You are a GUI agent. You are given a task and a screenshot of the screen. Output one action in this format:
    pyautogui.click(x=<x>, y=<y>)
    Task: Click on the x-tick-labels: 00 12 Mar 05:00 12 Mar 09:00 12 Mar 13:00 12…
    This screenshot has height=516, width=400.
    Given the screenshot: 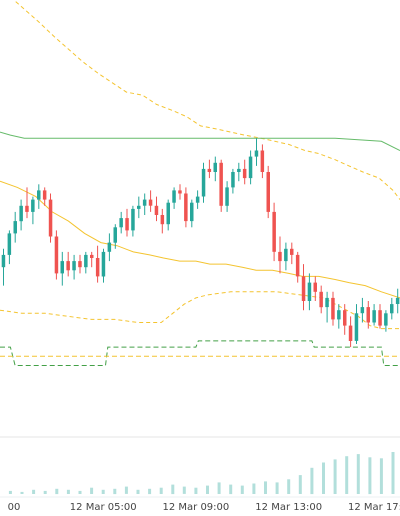 What is the action you would take?
    pyautogui.click(x=204, y=507)
    